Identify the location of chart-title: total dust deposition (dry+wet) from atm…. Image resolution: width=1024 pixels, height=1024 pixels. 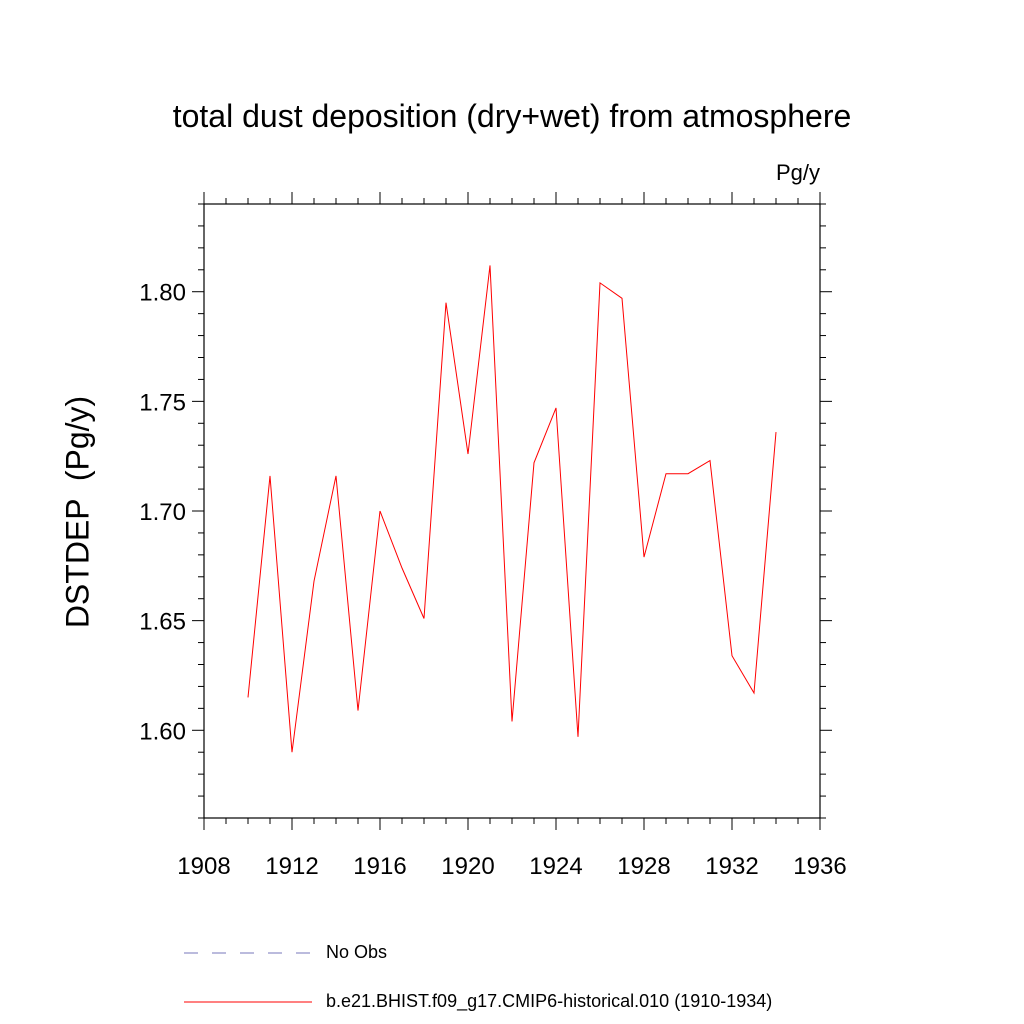
(512, 116).